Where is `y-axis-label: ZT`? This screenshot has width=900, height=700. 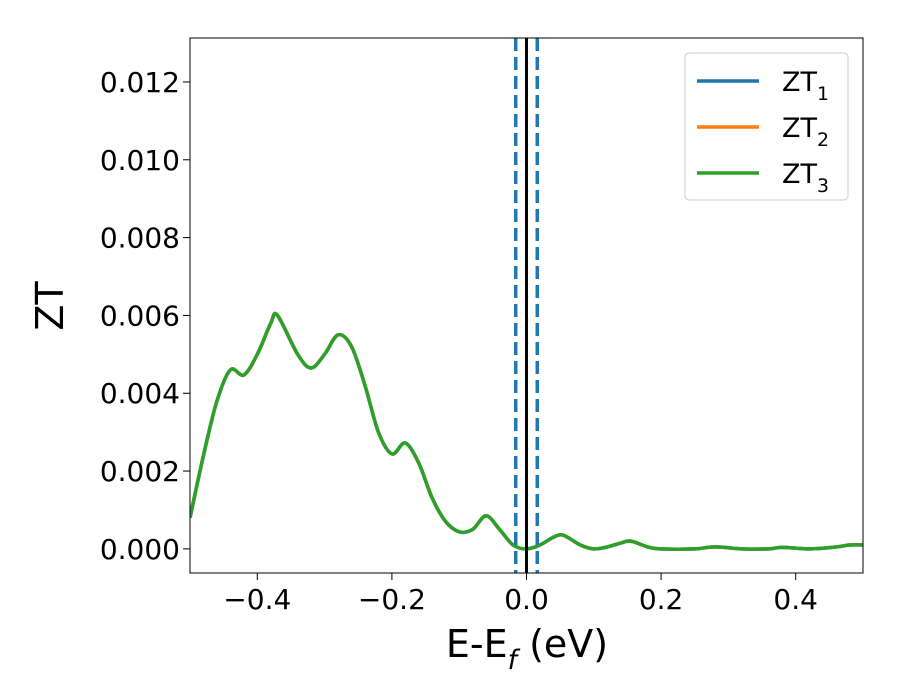 y-axis-label: ZT is located at coordinates (50, 306).